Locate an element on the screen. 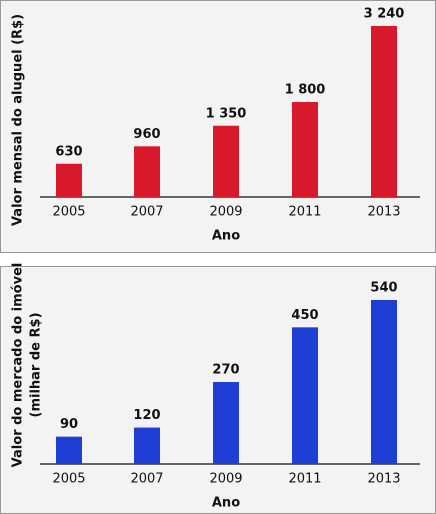  y-axis-label: Valor mensal do aluguel (R$) is located at coordinates (18, 120).